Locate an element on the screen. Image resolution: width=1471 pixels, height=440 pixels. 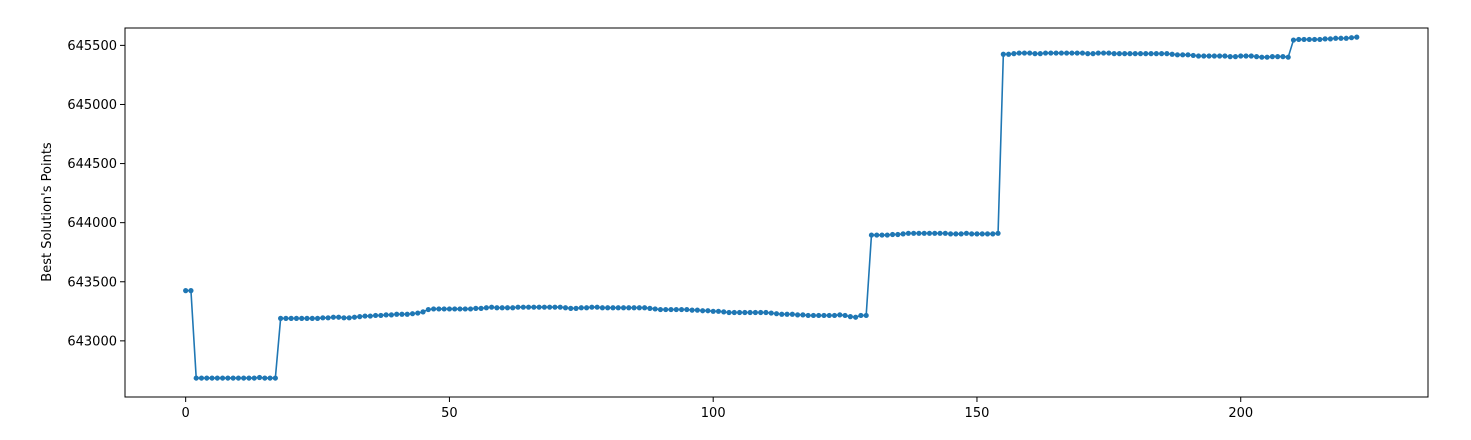
x-tick-label: 150 is located at coordinates (977, 413).